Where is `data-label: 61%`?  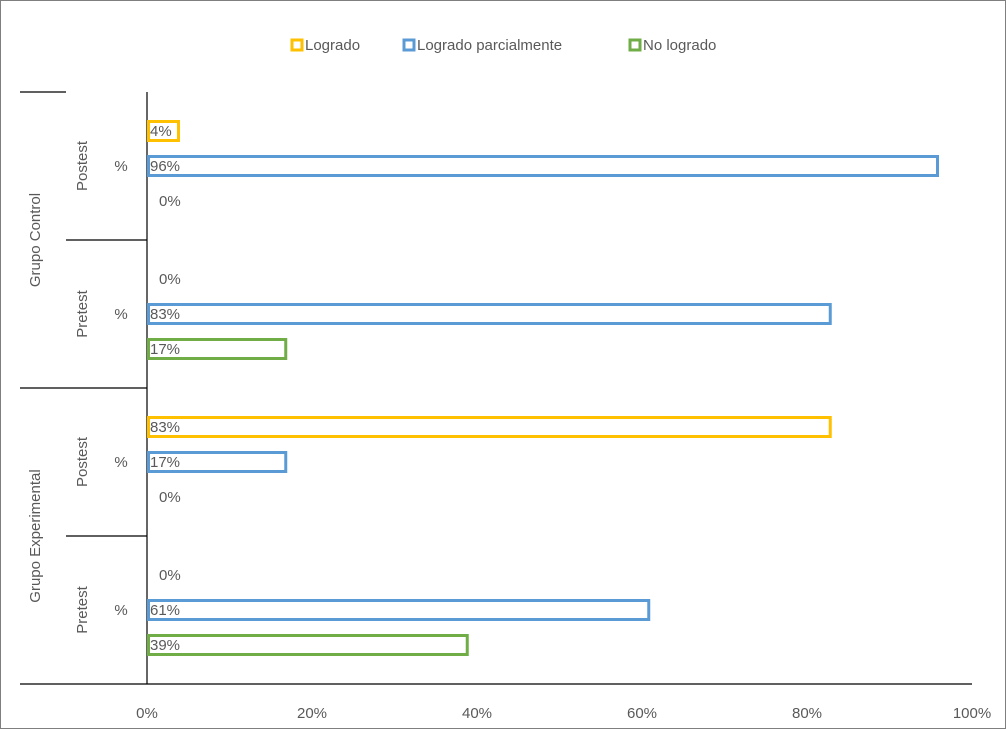 data-label: 61% is located at coordinates (165, 610).